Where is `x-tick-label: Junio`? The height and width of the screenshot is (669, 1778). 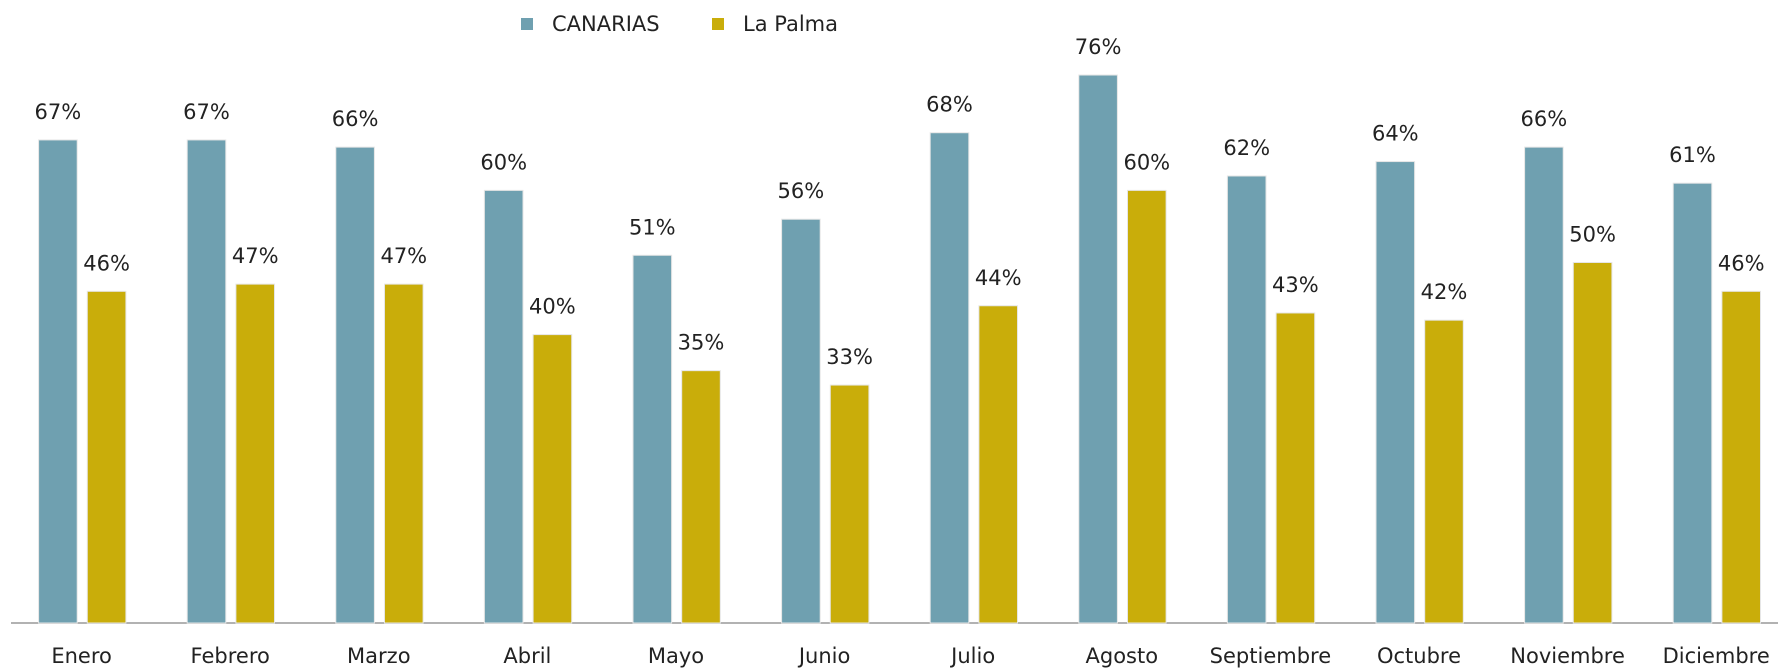 x-tick-label: Junio is located at coordinates (824, 656).